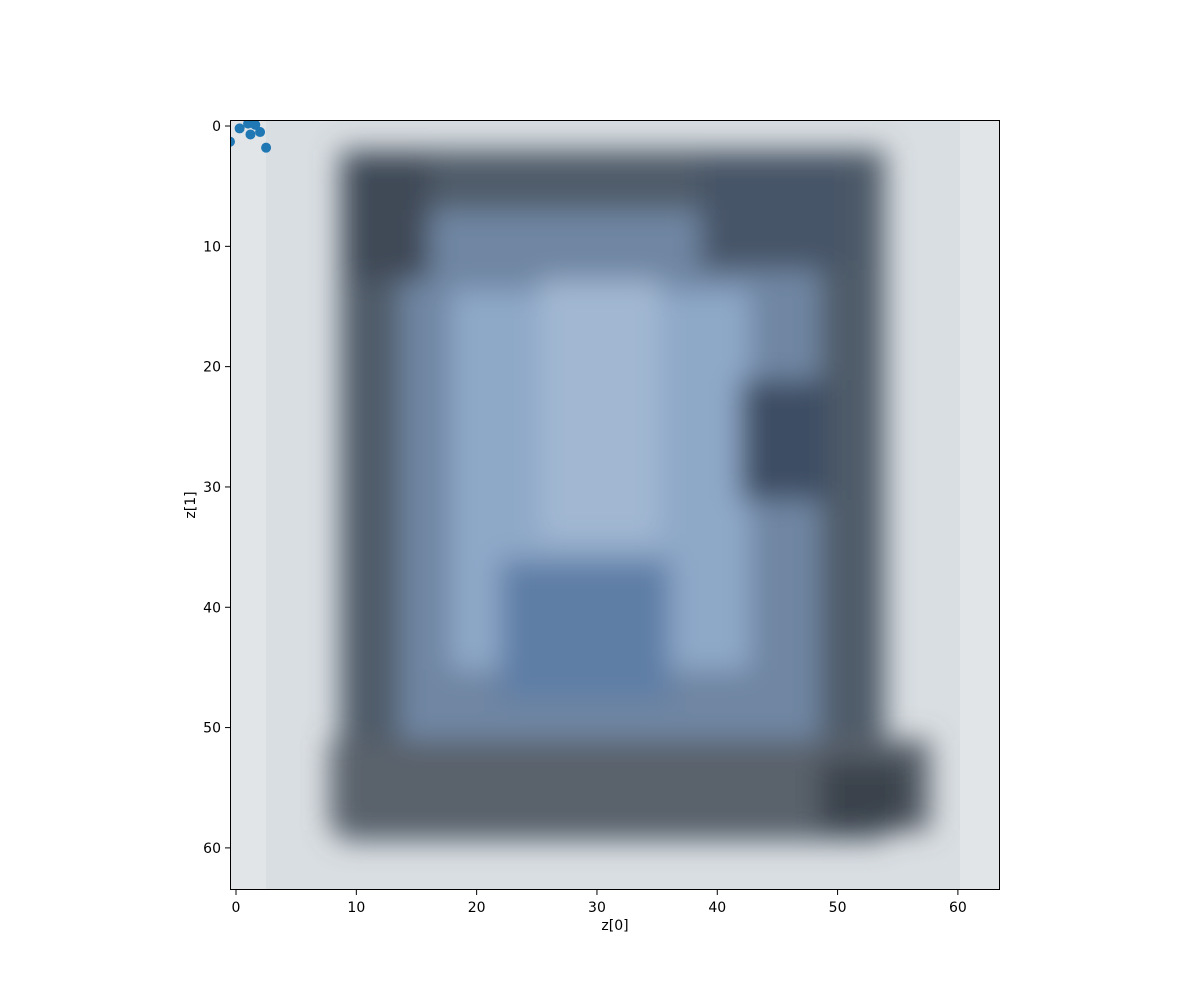 The width and height of the screenshot is (1200, 1000). Describe the element at coordinates (212, 488) in the screenshot. I see `y-tick-label: 30` at that location.